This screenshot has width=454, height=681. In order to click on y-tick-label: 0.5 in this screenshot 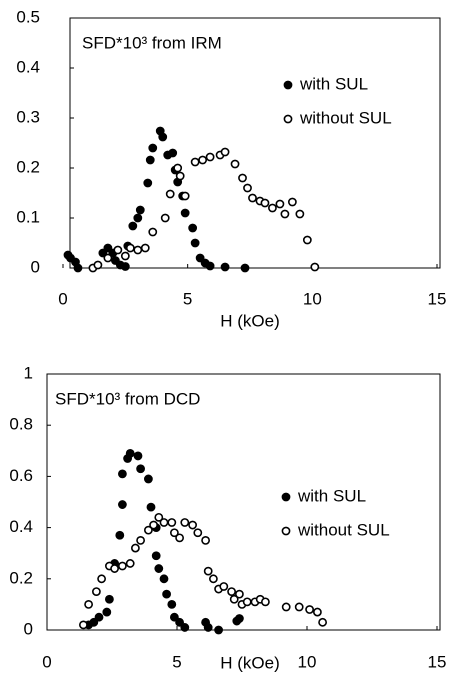, I will do `click(28, 16)`.